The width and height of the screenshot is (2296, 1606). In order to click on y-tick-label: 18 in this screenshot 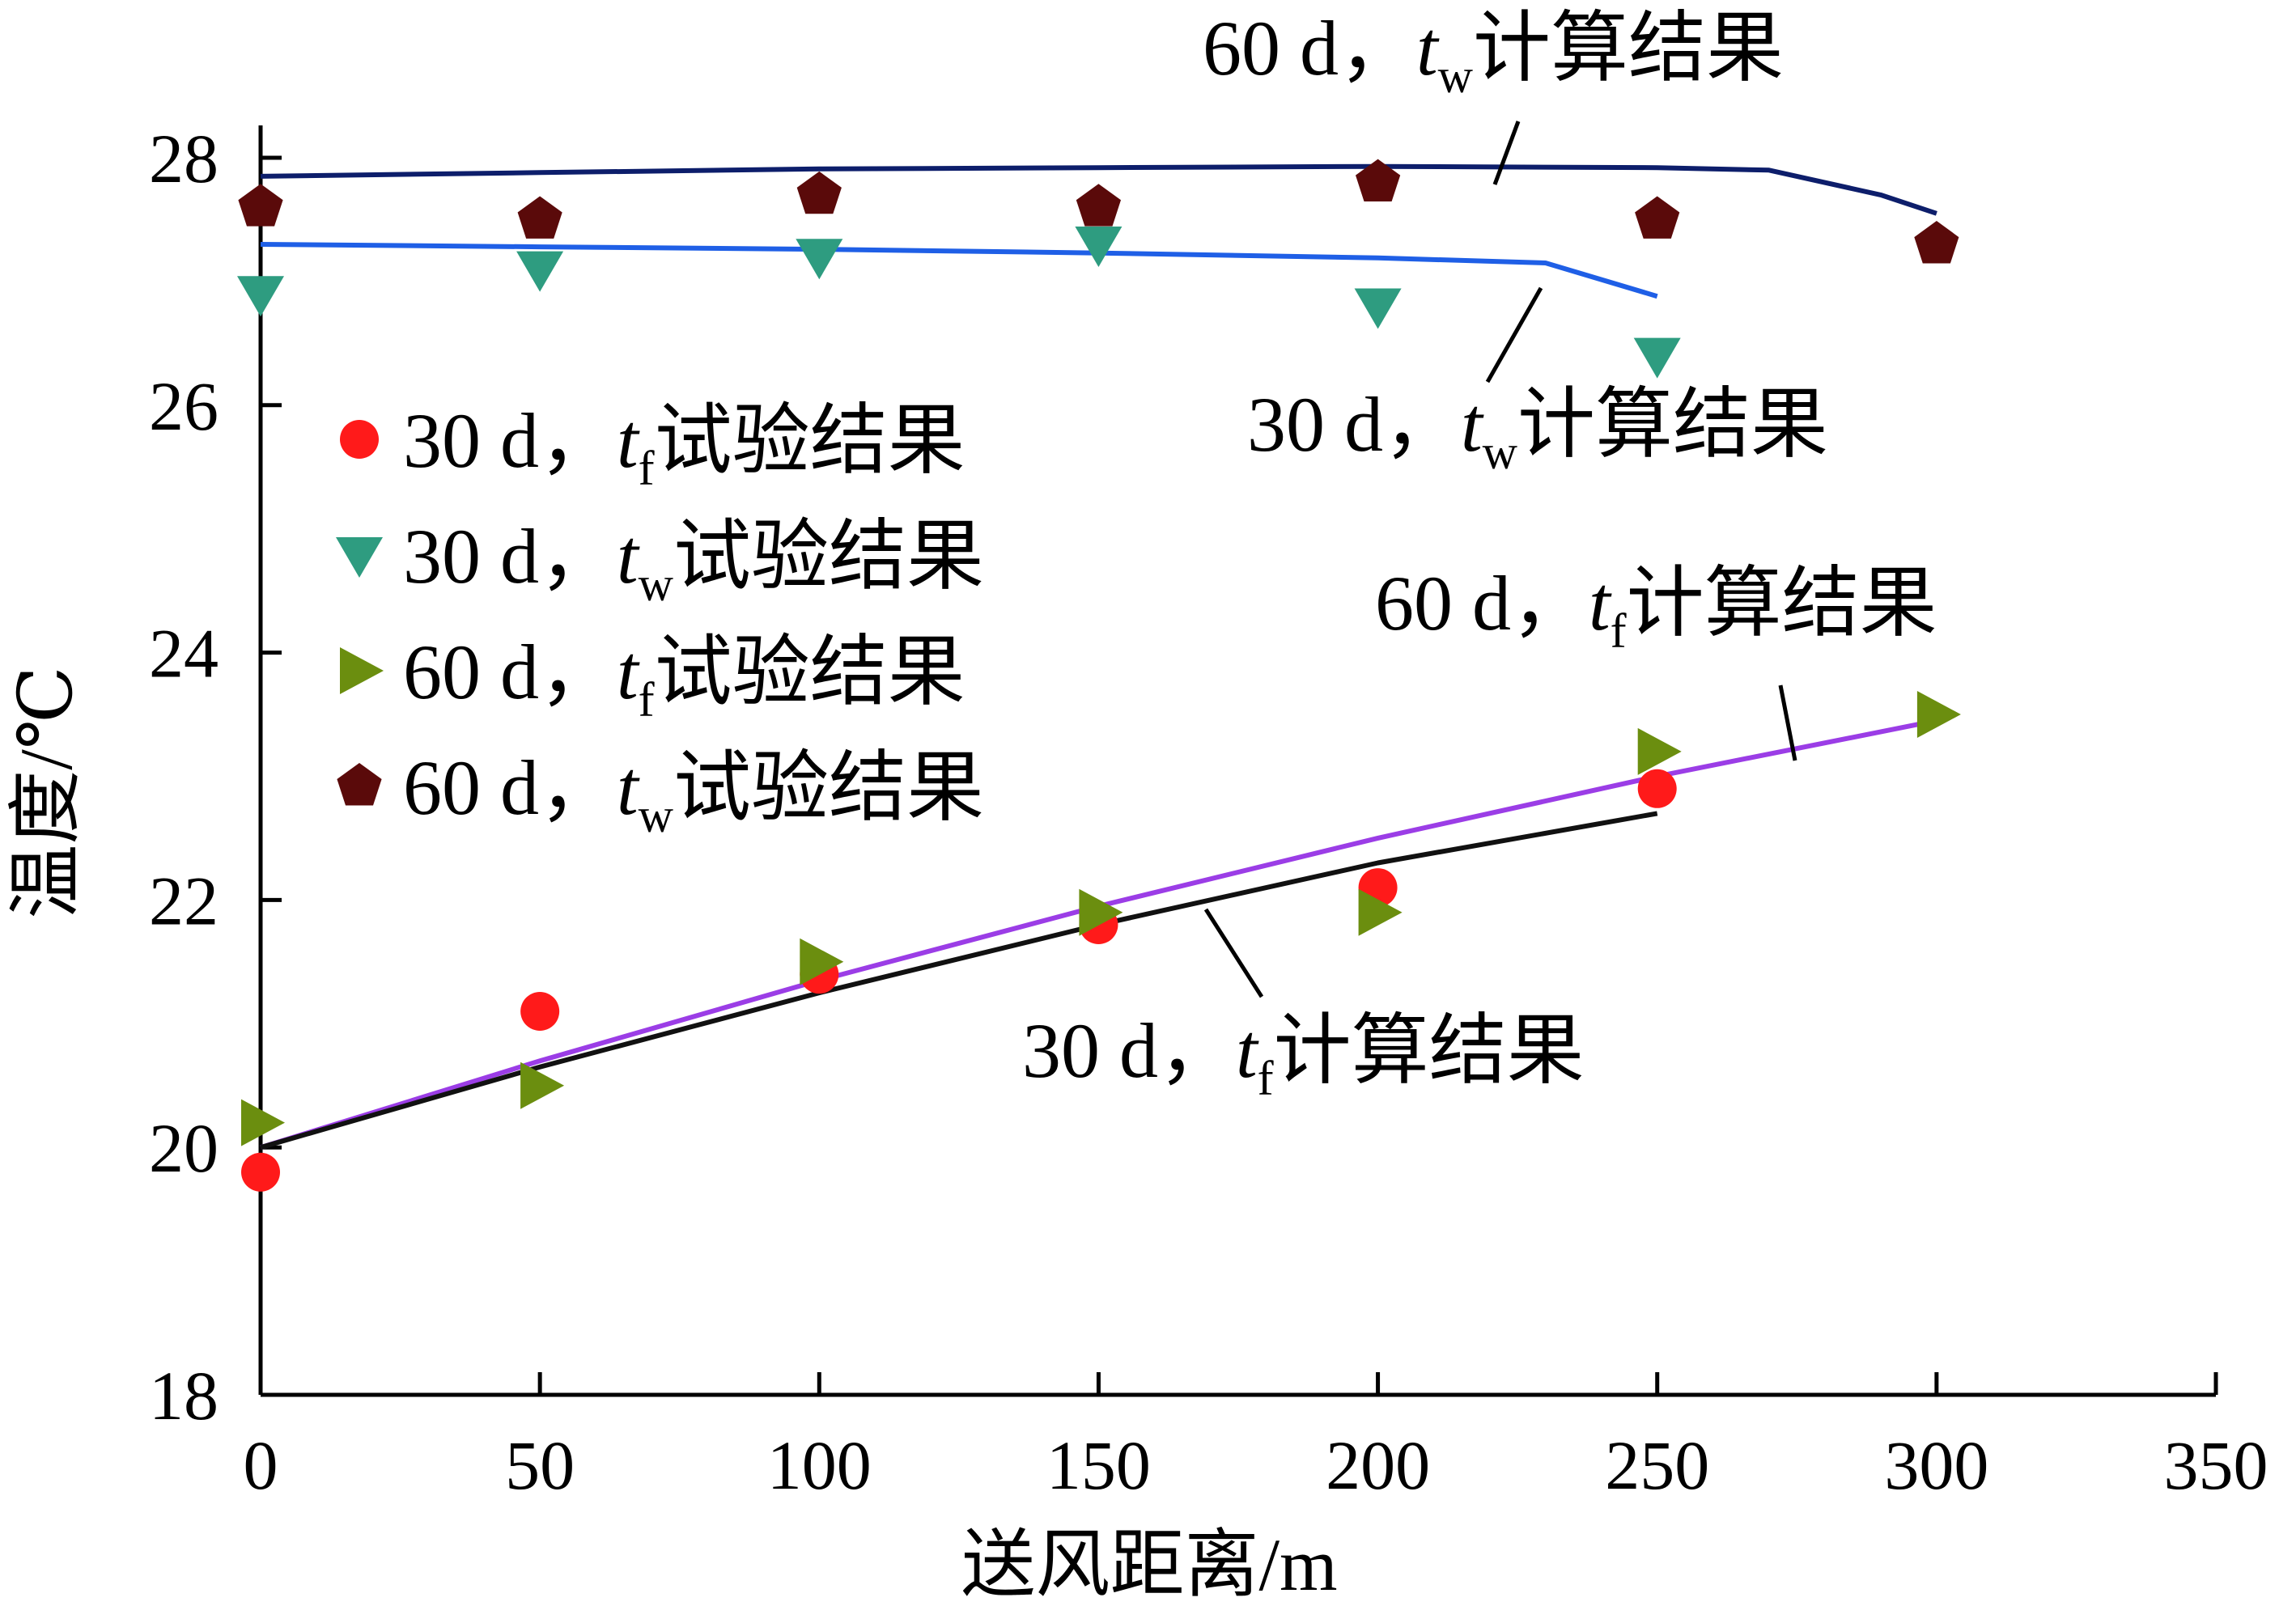, I will do `click(184, 1395)`.